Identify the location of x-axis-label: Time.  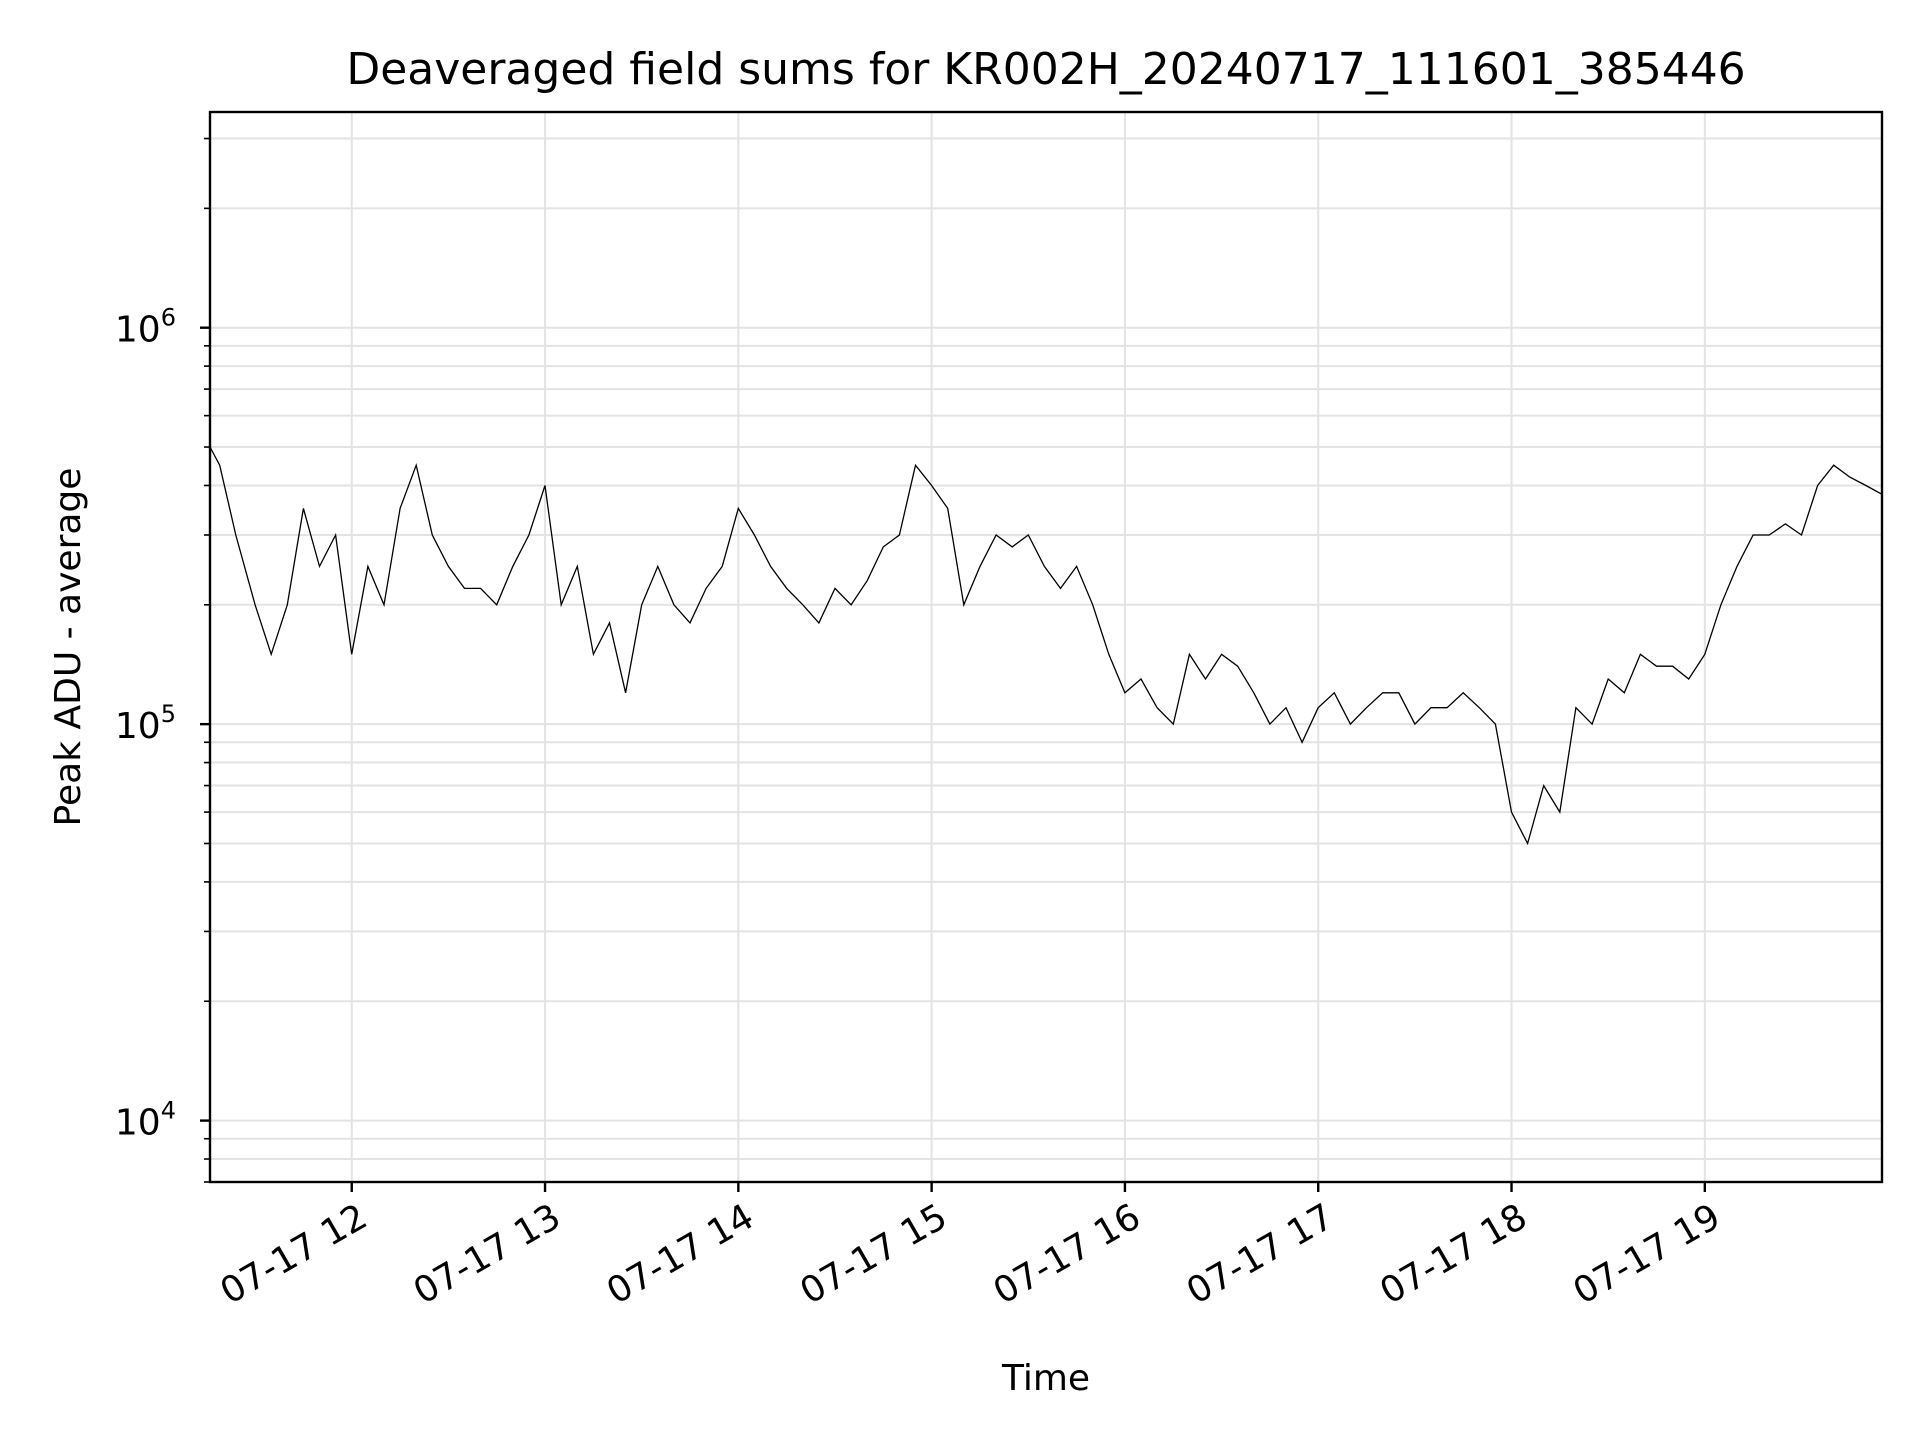
(1045, 1378).